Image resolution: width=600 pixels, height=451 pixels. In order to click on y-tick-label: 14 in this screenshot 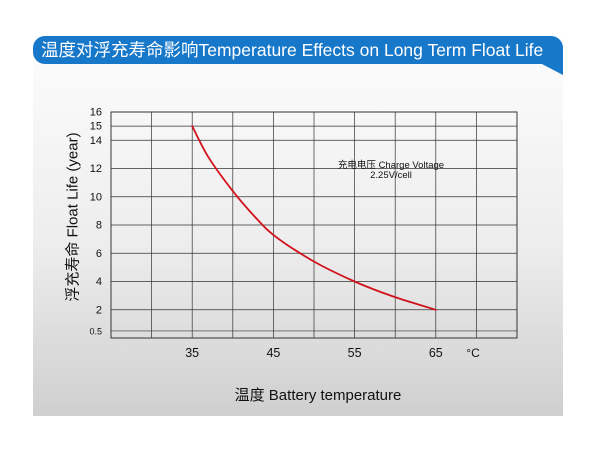, I will do `click(96, 141)`.